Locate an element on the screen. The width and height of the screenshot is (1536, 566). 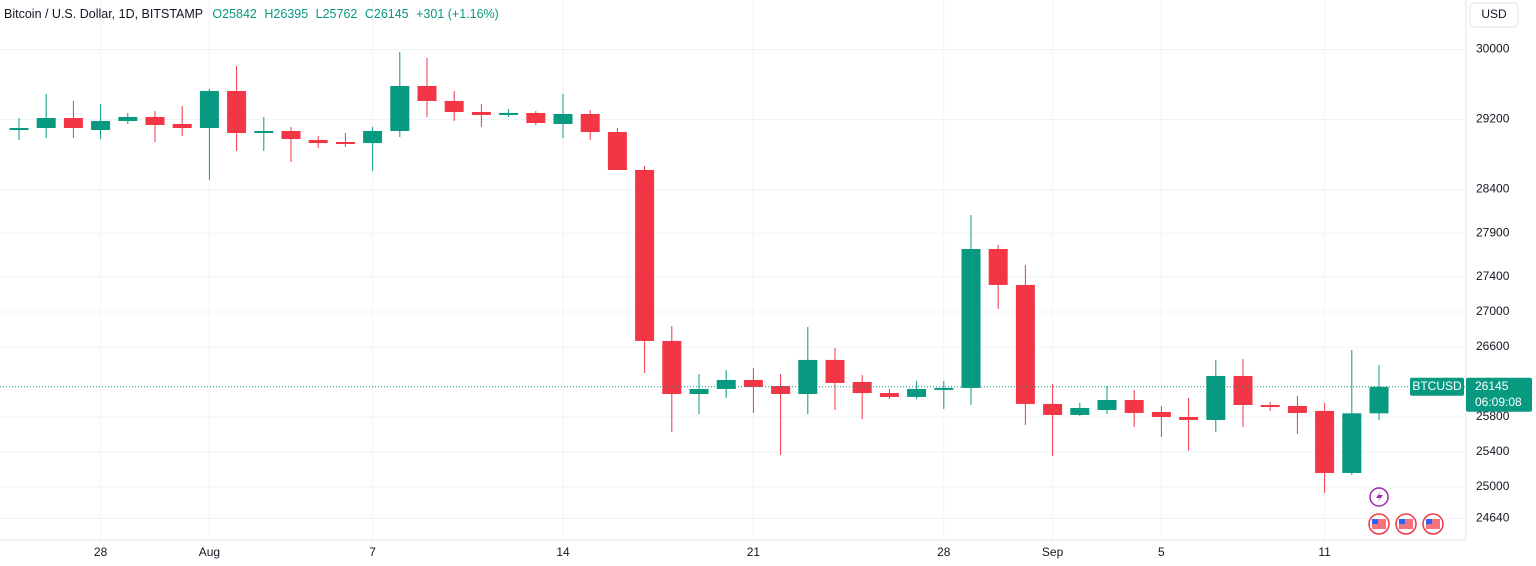
x-tick-label: Sep is located at coordinates (1053, 552).